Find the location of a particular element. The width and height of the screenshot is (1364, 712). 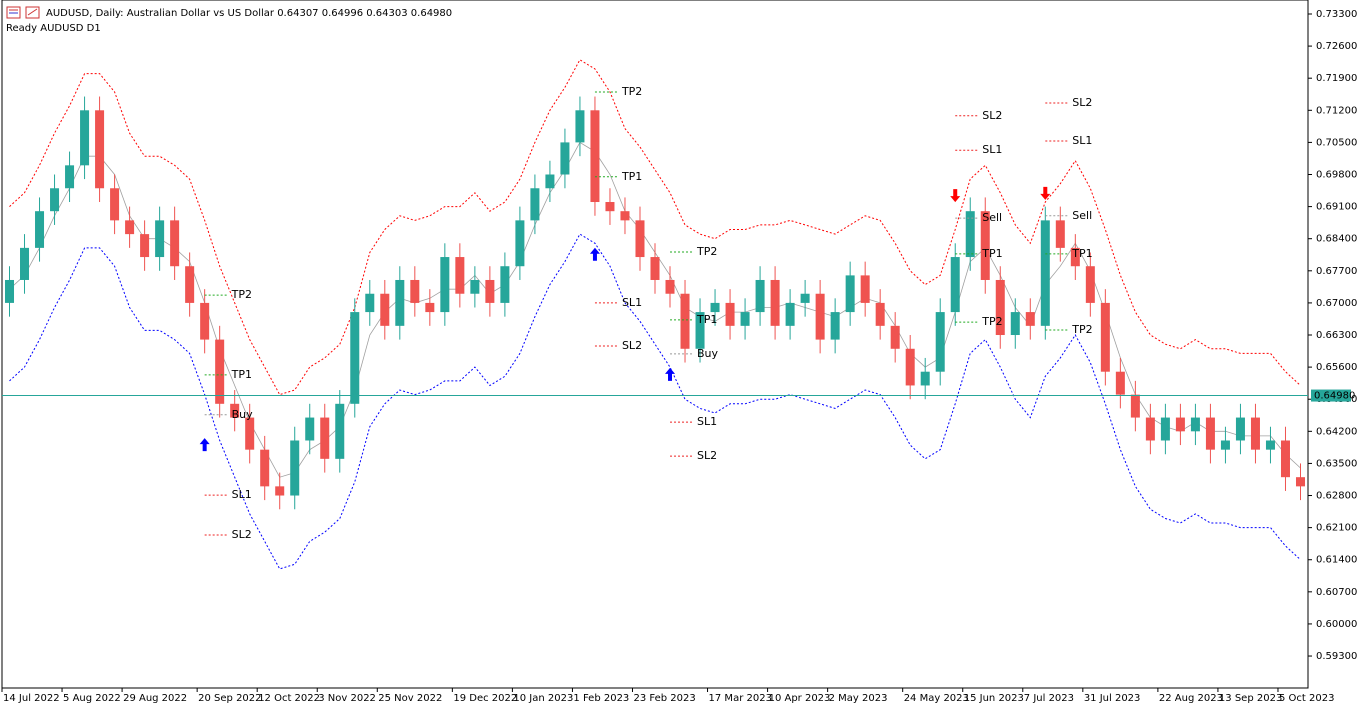

y-tick-label: 0.61400 is located at coordinates (1336, 560).